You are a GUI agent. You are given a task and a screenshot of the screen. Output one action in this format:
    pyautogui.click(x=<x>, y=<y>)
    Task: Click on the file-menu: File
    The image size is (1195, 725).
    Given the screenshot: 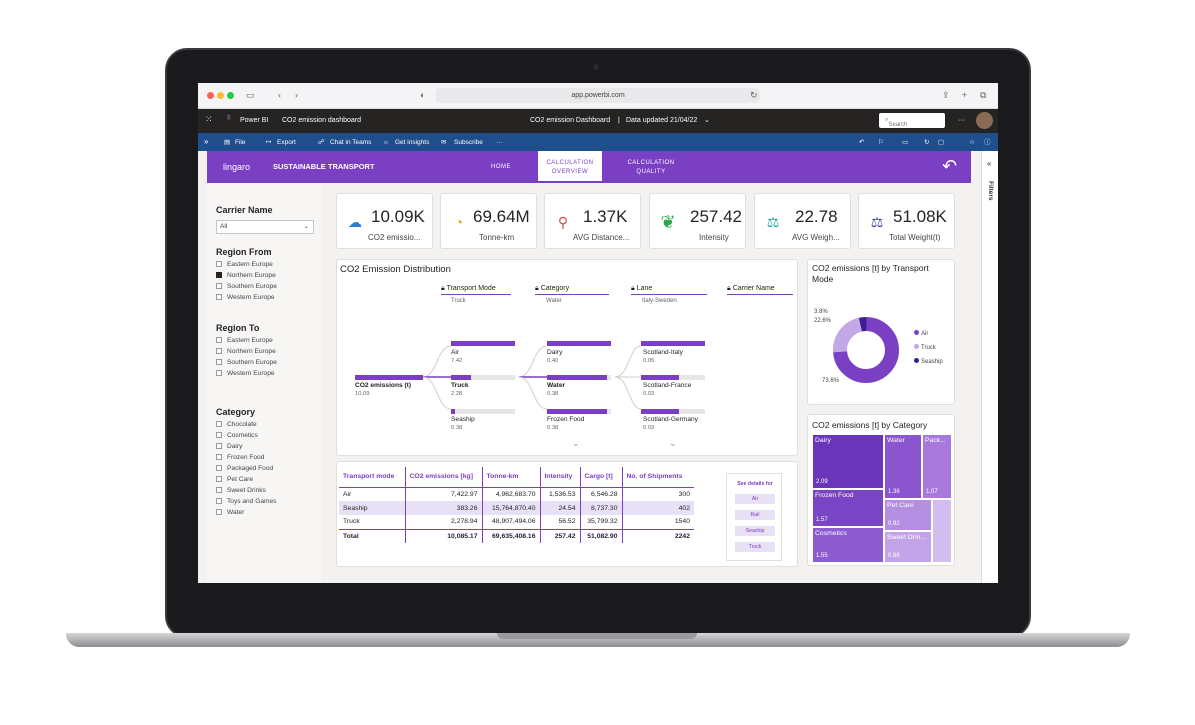 What is the action you would take?
    pyautogui.click(x=240, y=142)
    